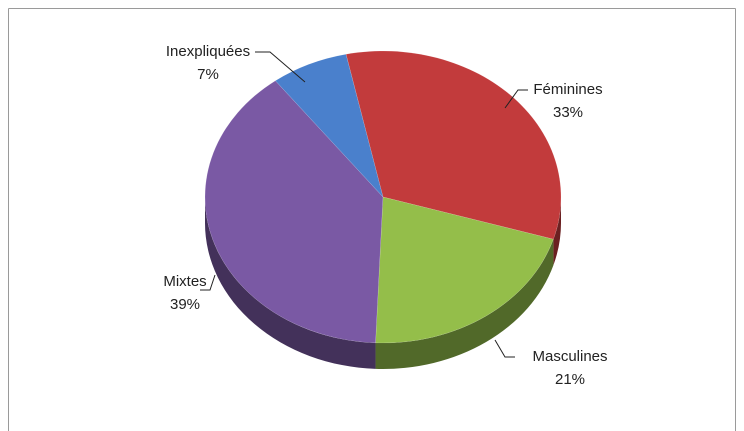 The width and height of the screenshot is (744, 431). Describe the element at coordinates (567, 89) in the screenshot. I see `slice-label: Féminines` at that location.